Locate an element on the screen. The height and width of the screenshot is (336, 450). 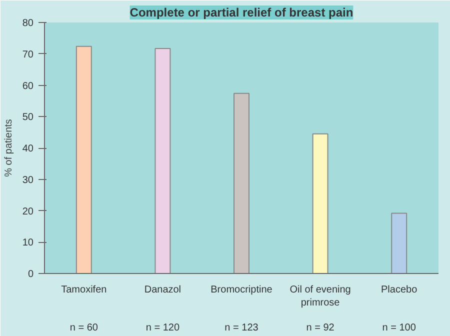
x-tick-label: Bromocriptine is located at coordinates (241, 290).